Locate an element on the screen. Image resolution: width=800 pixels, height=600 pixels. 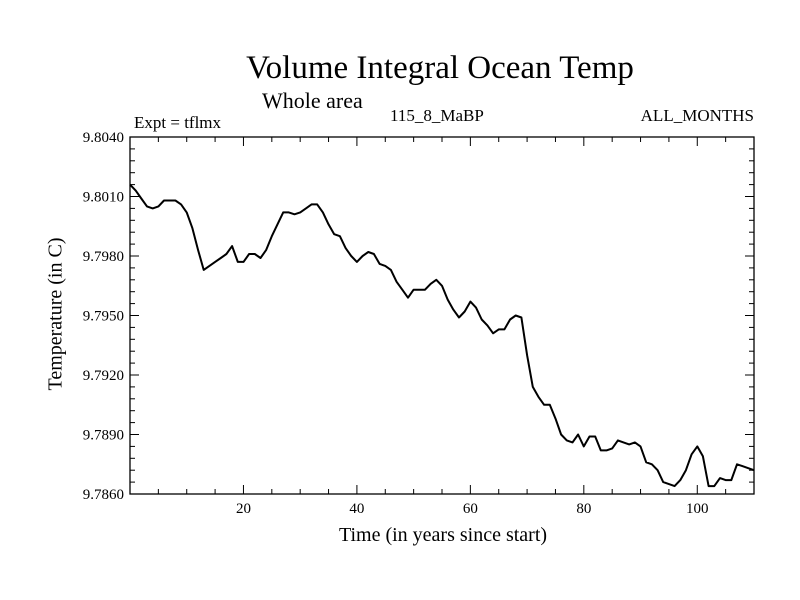
x-axis-label: Time (in years since start) is located at coordinates (443, 535).